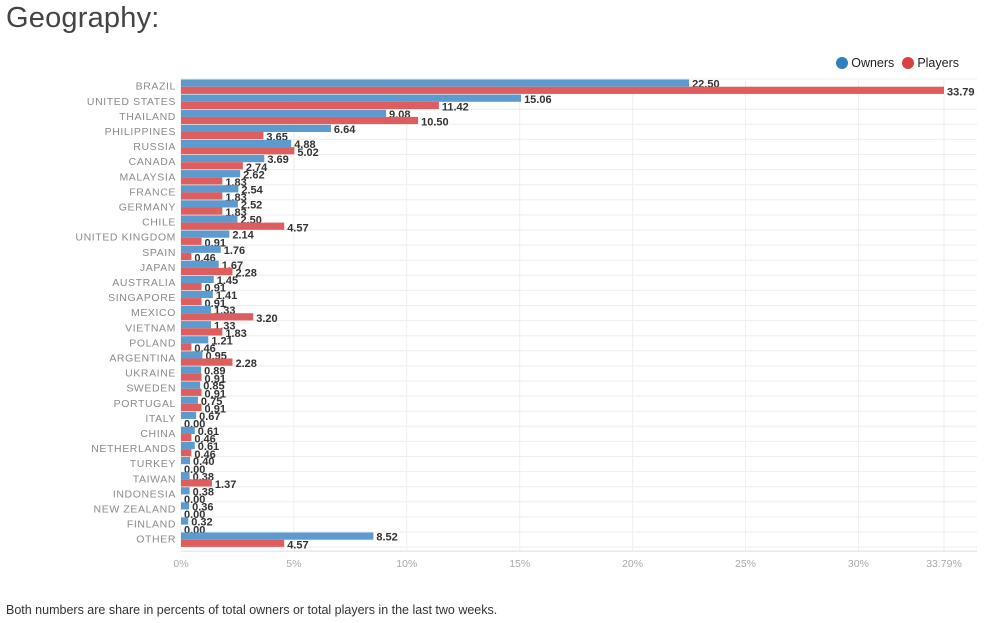 The width and height of the screenshot is (997, 623). Describe the element at coordinates (159, 253) in the screenshot. I see `category-label: SPAIN` at that location.